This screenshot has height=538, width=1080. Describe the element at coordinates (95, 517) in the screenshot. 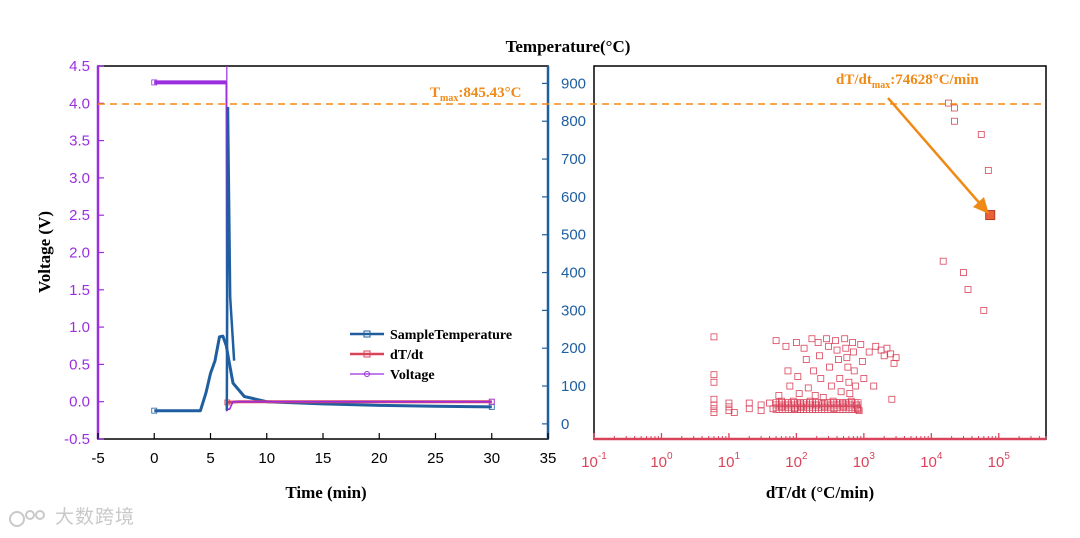

I see `watermark-text: 大数跨境` at that location.